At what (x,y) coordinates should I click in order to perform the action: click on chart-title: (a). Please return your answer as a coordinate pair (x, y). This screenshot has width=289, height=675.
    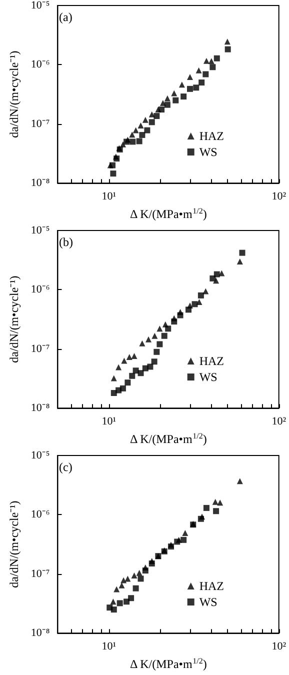
    Looking at the image, I should click on (65, 17).